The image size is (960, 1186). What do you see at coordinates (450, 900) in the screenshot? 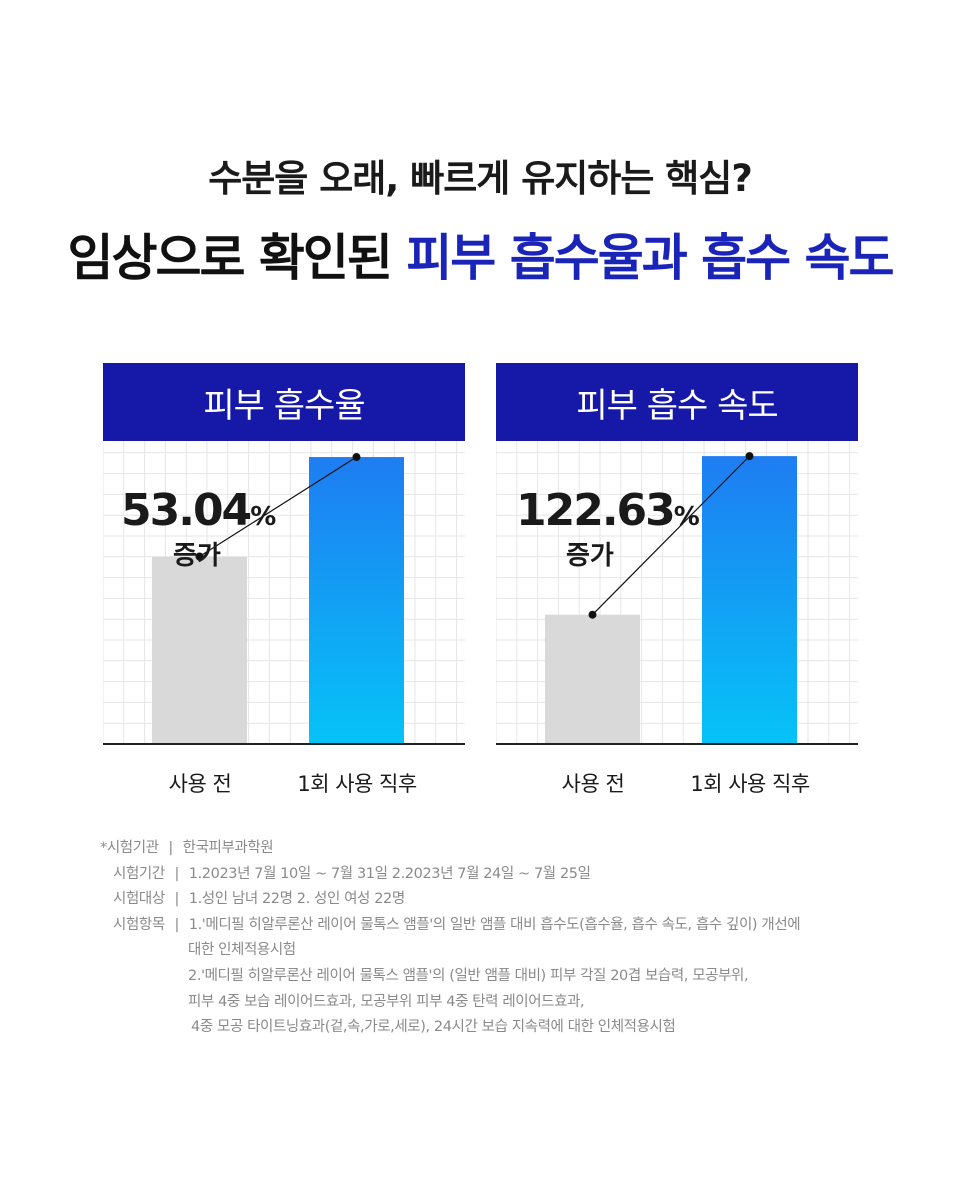
I see `note-row-subjects: 시험대상 | 1.성인 남녀 22명 2. 성인 여성 22명` at bounding box center [450, 900].